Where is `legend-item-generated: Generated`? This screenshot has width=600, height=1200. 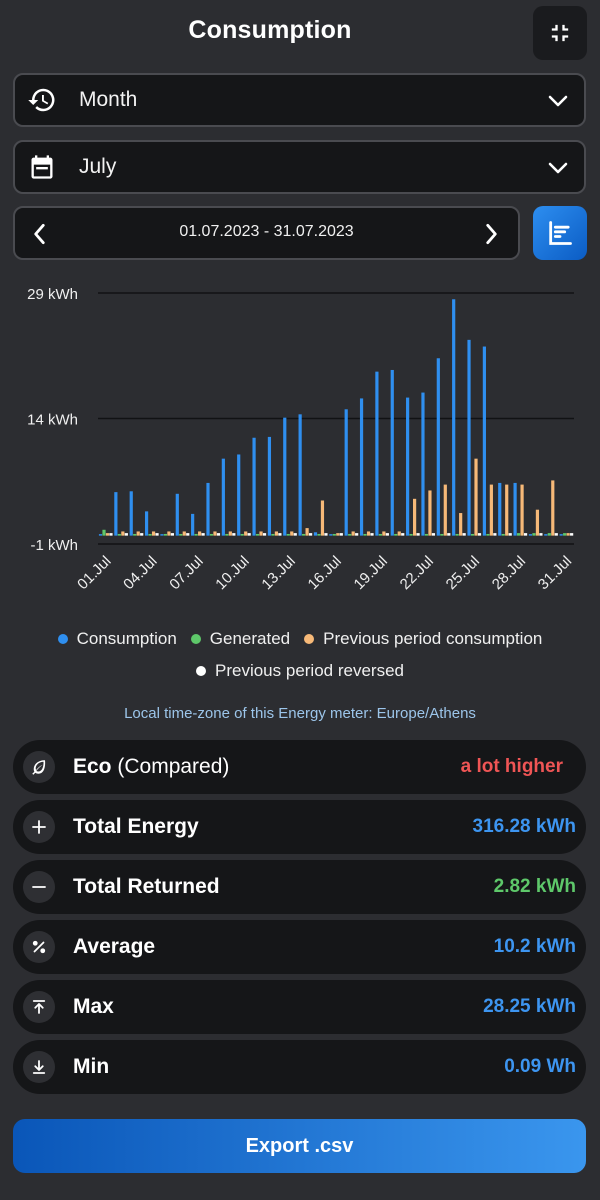
legend-item-generated: Generated is located at coordinates (240, 639).